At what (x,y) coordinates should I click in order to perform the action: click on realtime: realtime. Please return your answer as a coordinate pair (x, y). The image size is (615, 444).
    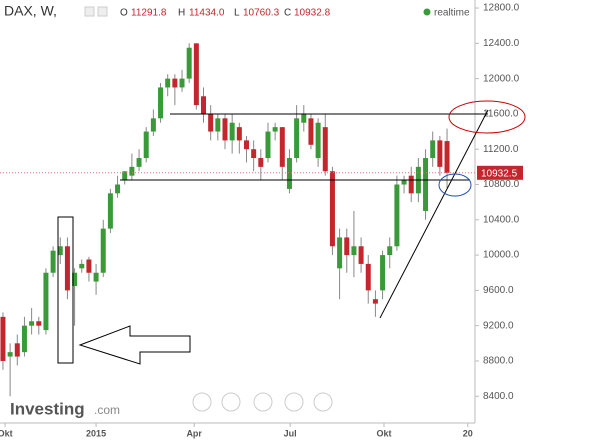
    Looking at the image, I should click on (452, 13).